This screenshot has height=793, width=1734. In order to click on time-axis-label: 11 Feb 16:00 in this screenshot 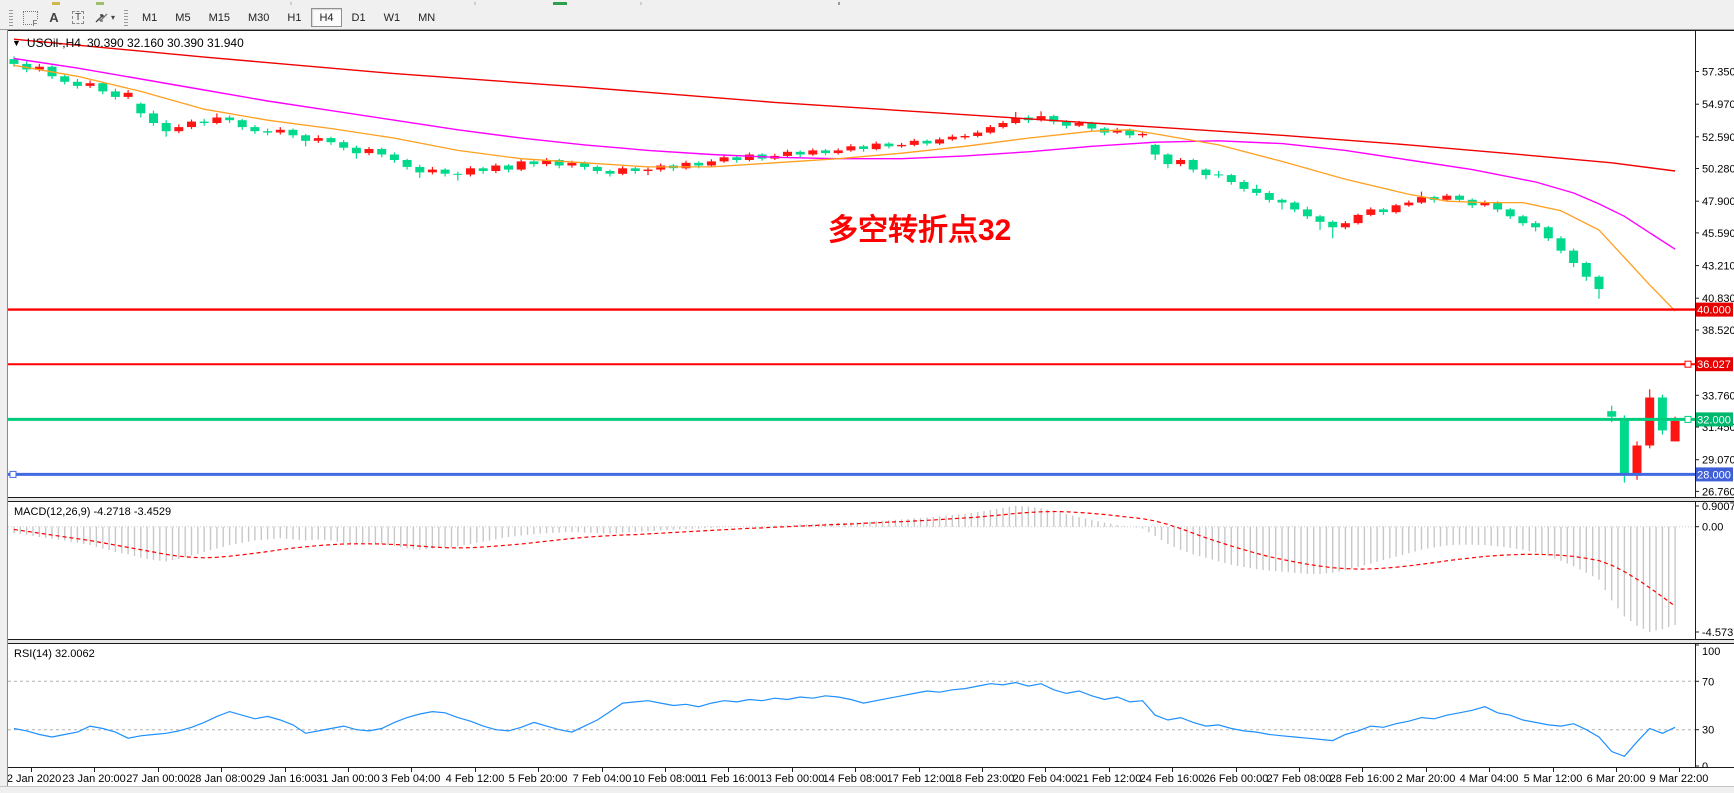, I will do `click(728, 779)`.